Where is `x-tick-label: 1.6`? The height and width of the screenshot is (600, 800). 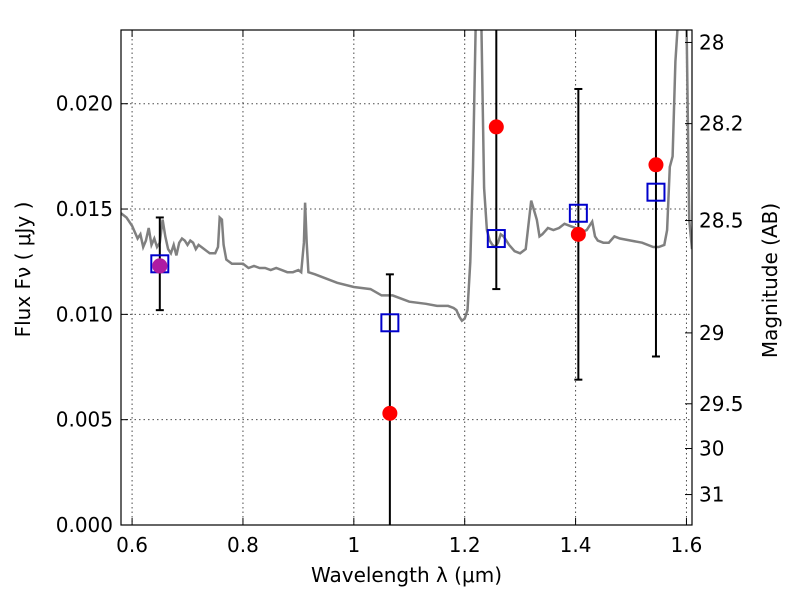 x-tick-label: 1.6 is located at coordinates (687, 545).